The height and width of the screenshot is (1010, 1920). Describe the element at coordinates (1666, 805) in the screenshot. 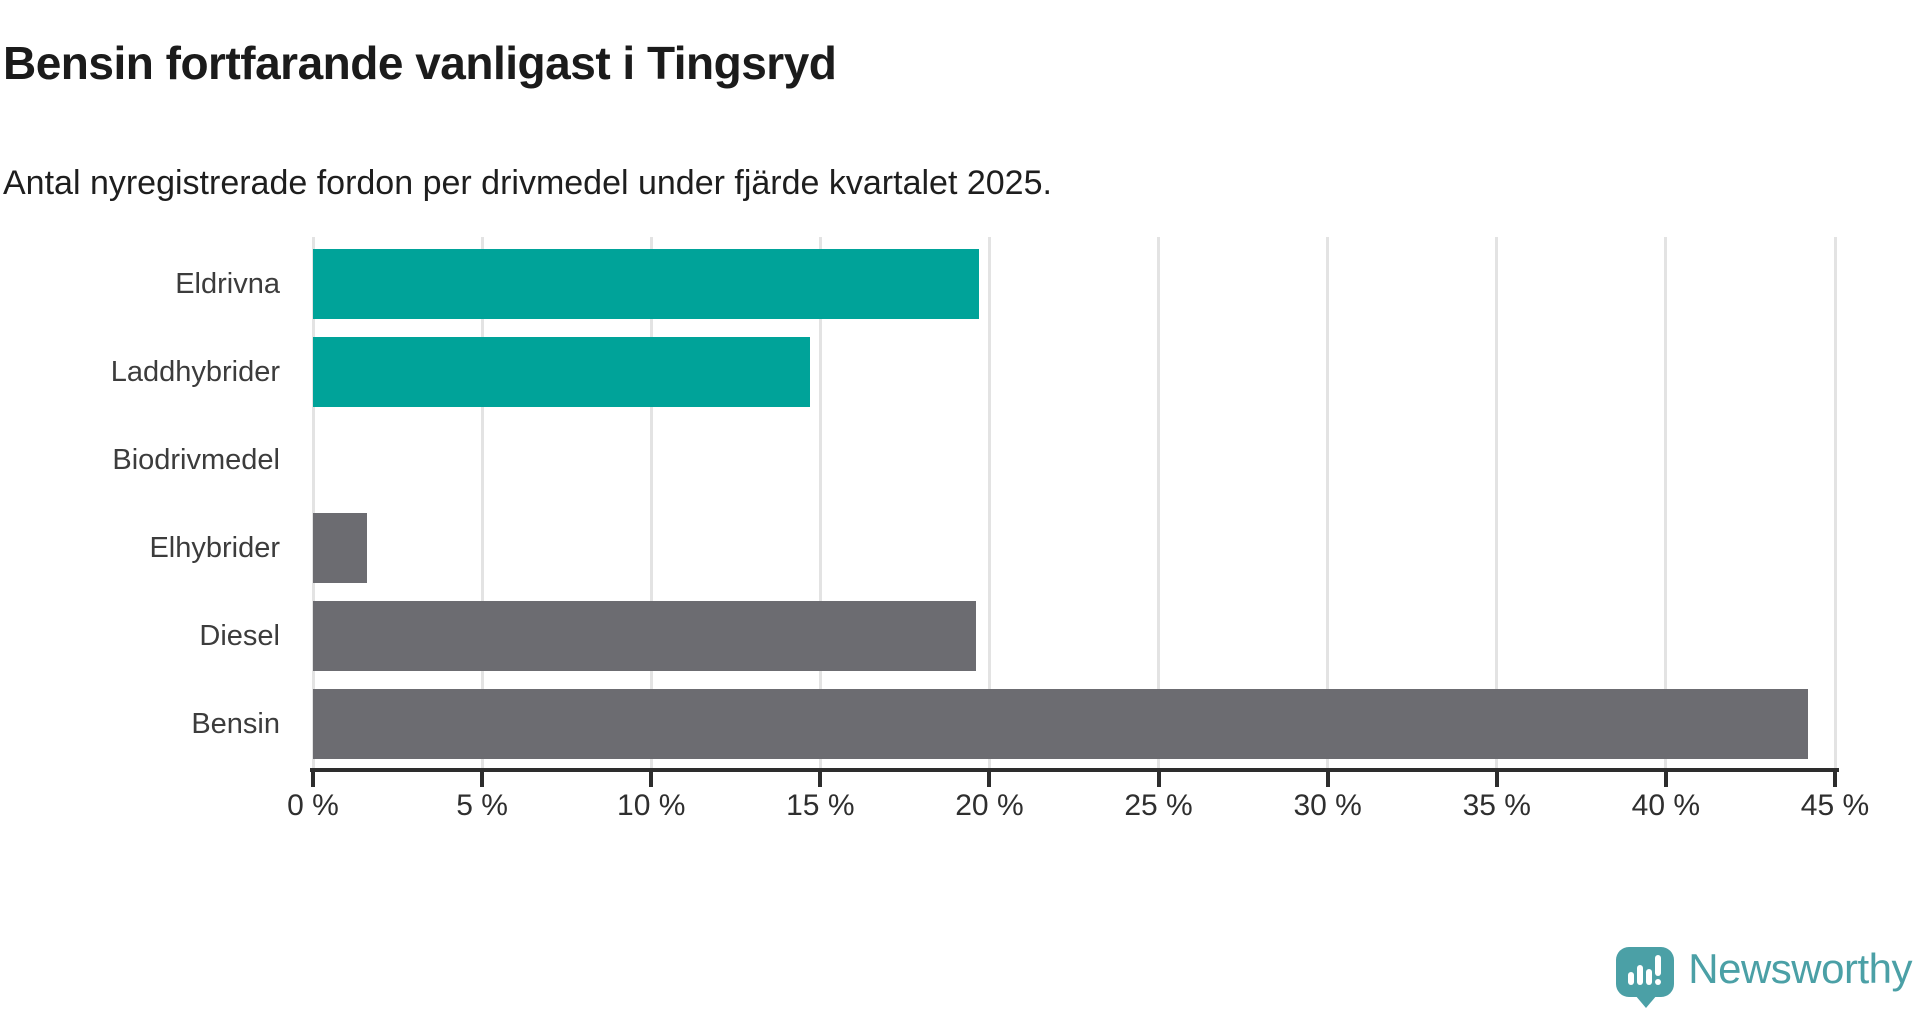

I see `x-tick-label: 40 %` at that location.